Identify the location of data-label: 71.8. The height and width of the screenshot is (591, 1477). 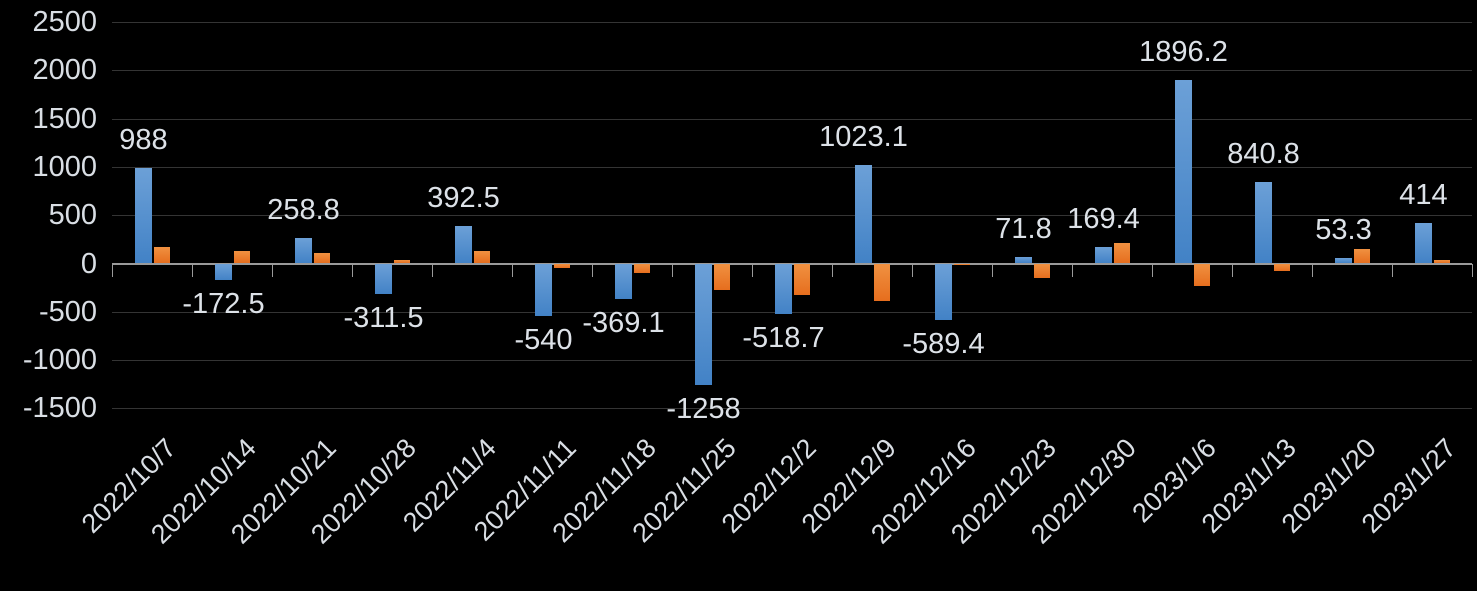
(1023, 228).